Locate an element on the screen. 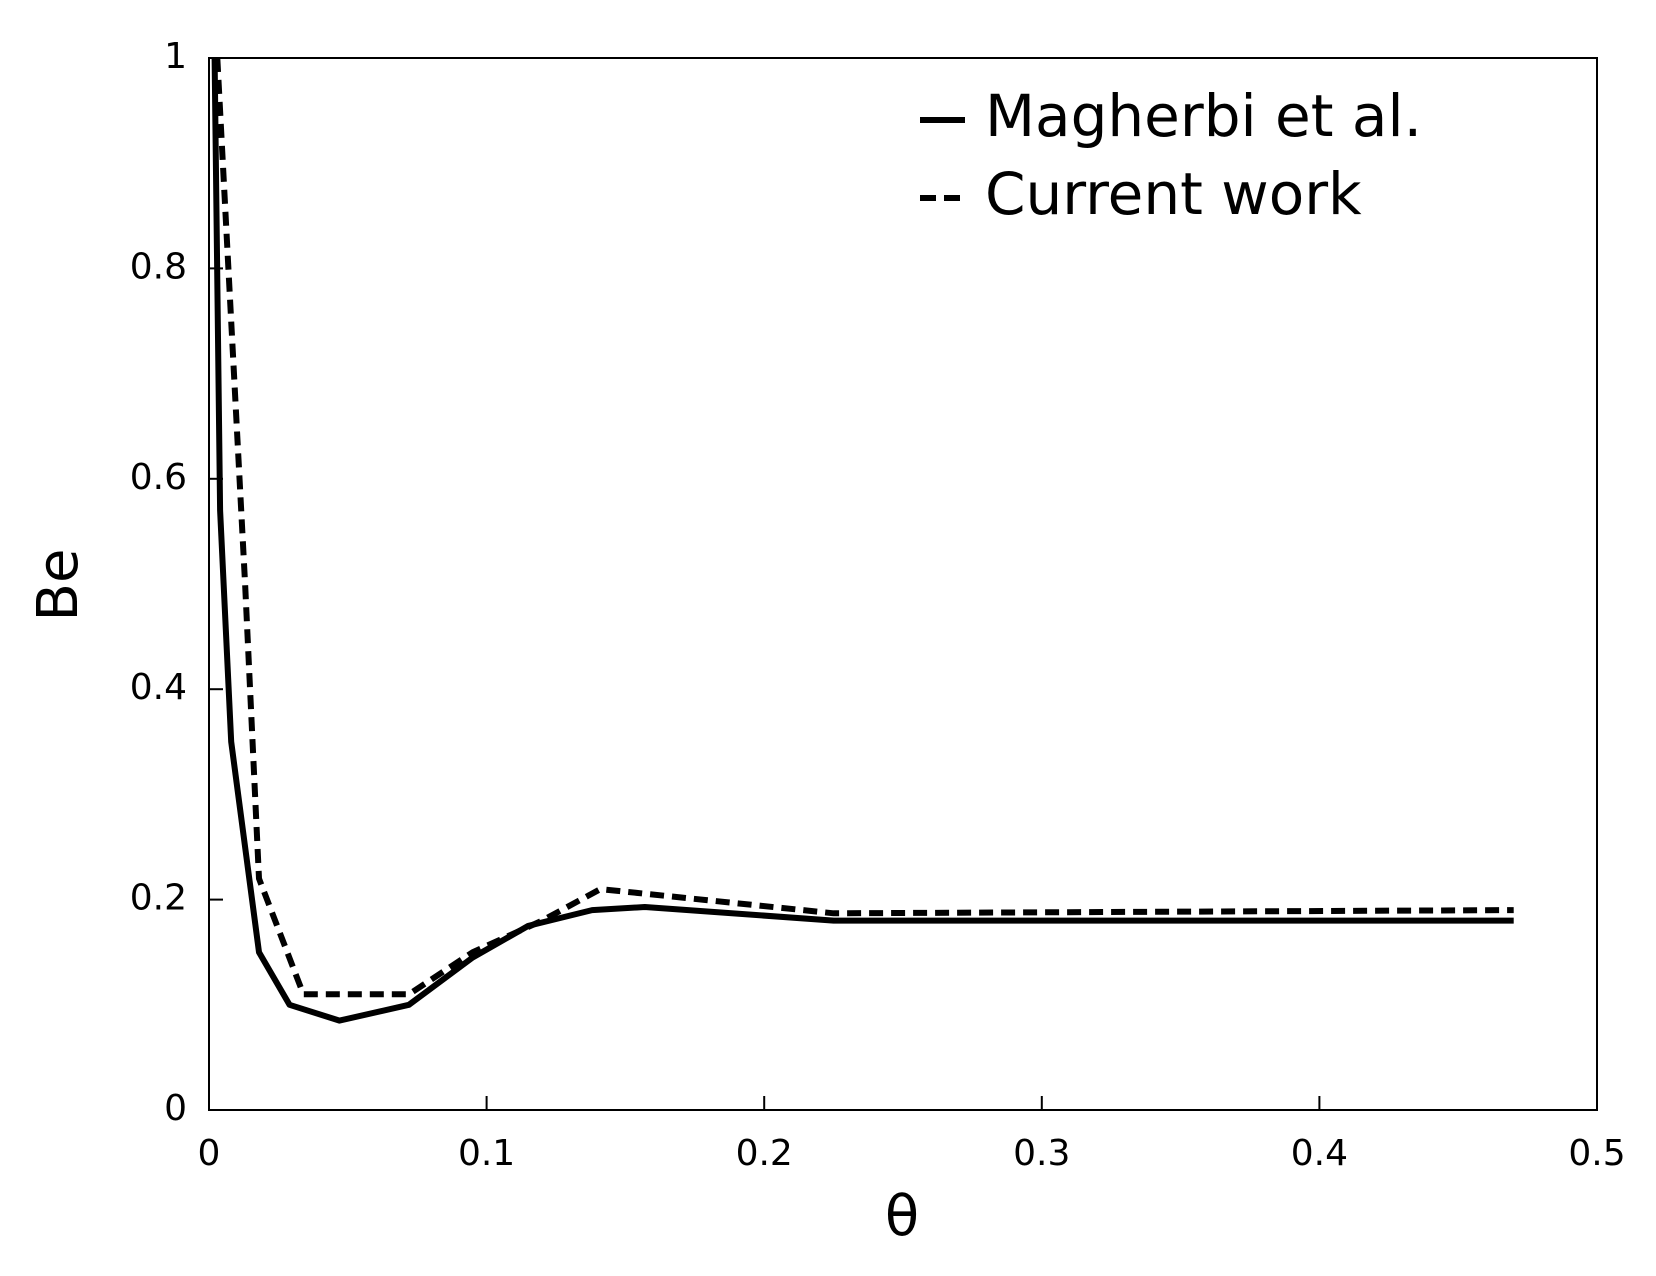 The width and height of the screenshot is (1656, 1276). y-tick-label: 0 is located at coordinates (175, 1108).